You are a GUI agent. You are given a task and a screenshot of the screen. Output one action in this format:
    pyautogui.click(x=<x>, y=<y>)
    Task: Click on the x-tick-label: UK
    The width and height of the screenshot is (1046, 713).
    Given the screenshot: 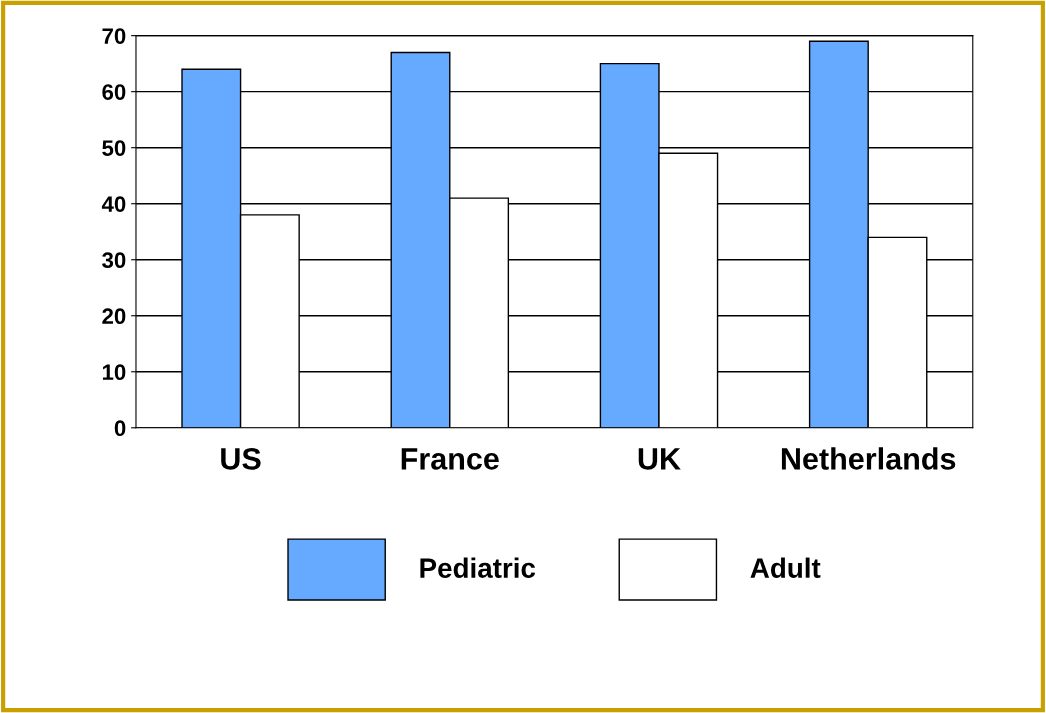 What is the action you would take?
    pyautogui.click(x=659, y=459)
    